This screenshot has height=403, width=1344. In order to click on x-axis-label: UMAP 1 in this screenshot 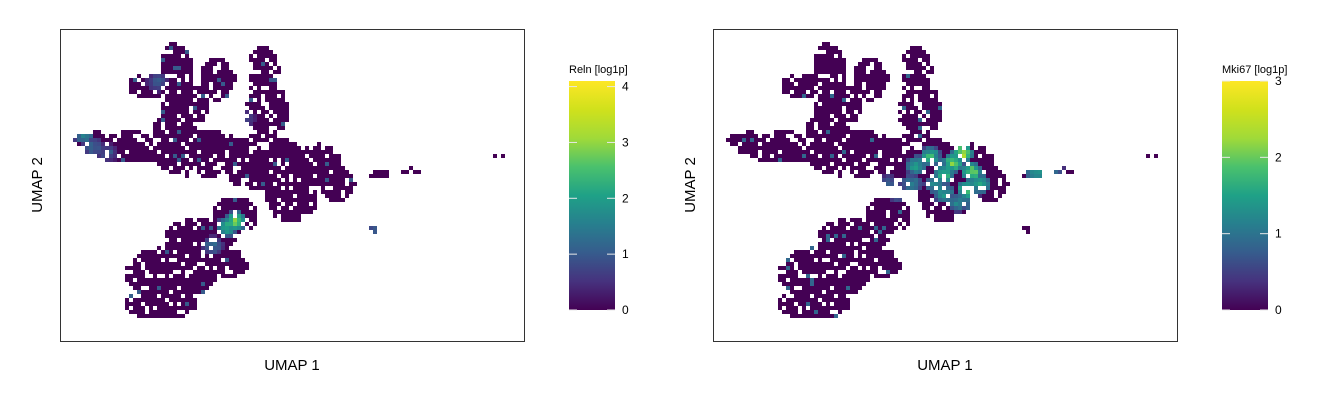, I will do `click(945, 365)`.